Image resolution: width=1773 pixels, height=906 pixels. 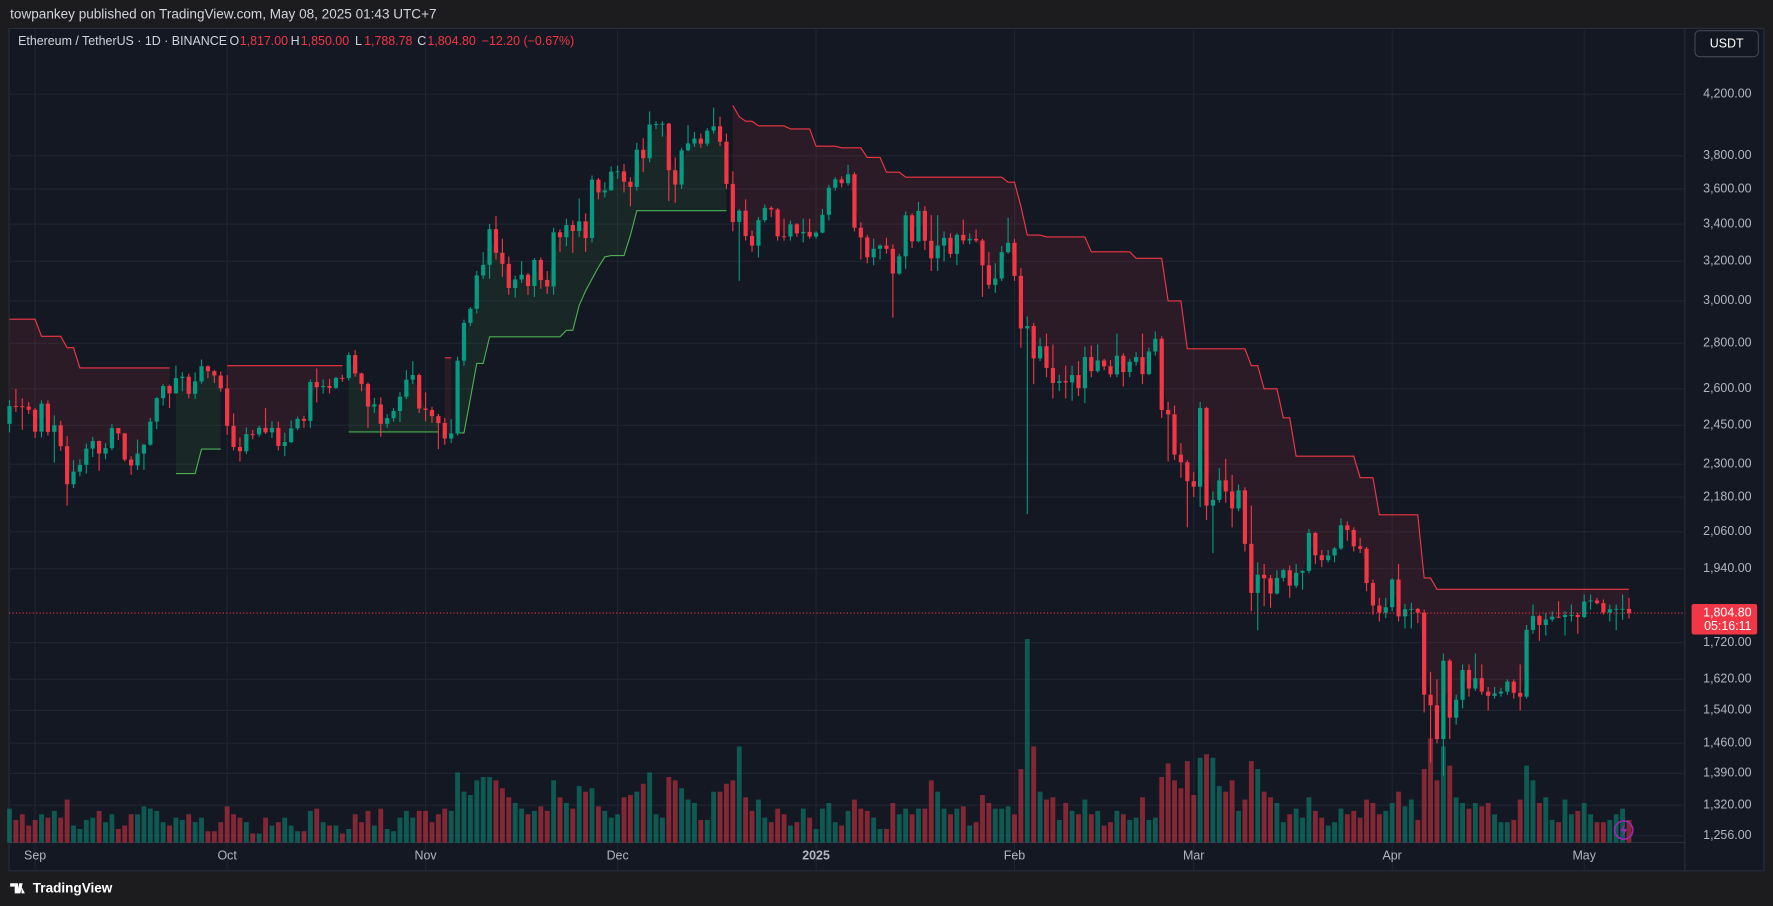 I want to click on legend-change: −12.20 (−0.67%), so click(x=528, y=41).